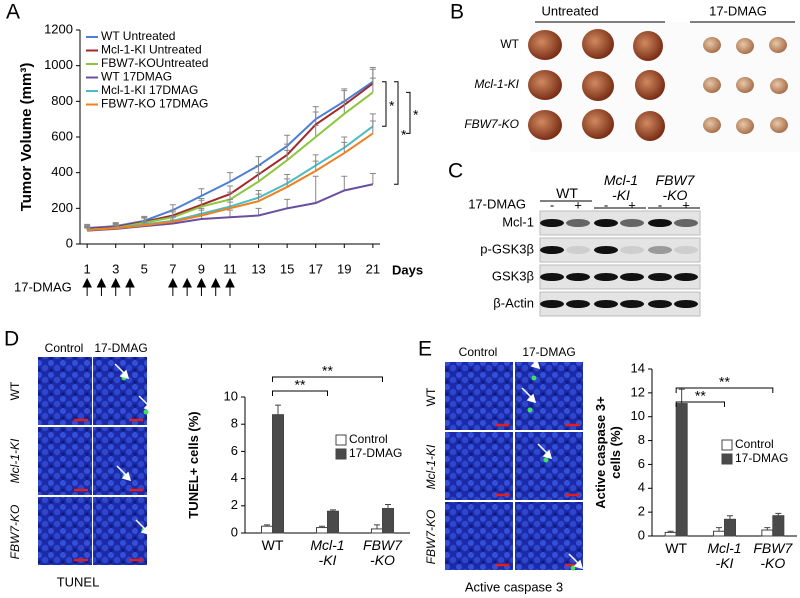 The image size is (800, 598). I want to click on x-tick-label: 19, so click(344, 268).